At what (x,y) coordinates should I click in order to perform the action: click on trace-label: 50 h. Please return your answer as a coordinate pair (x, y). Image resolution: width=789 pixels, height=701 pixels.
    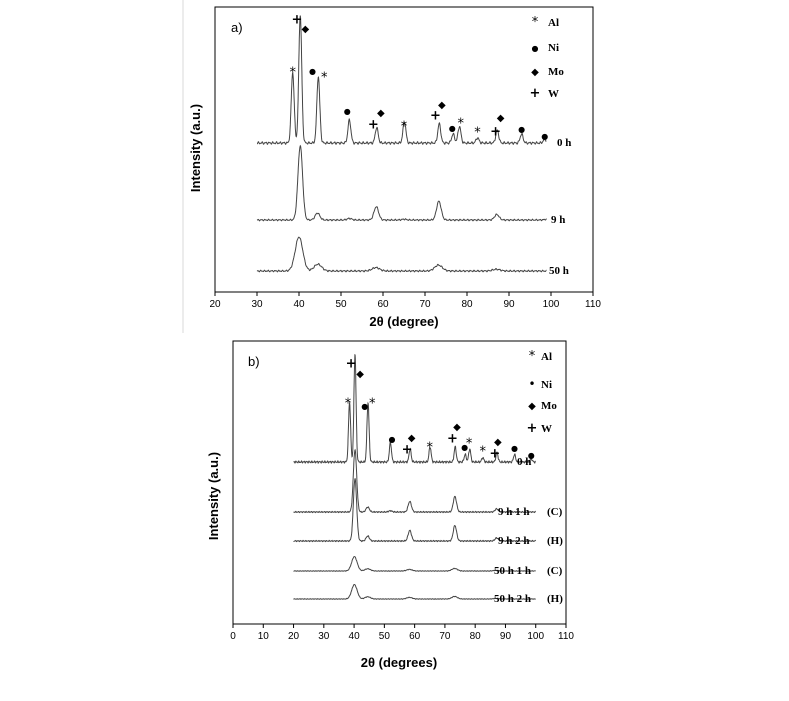
    Looking at the image, I should click on (559, 271).